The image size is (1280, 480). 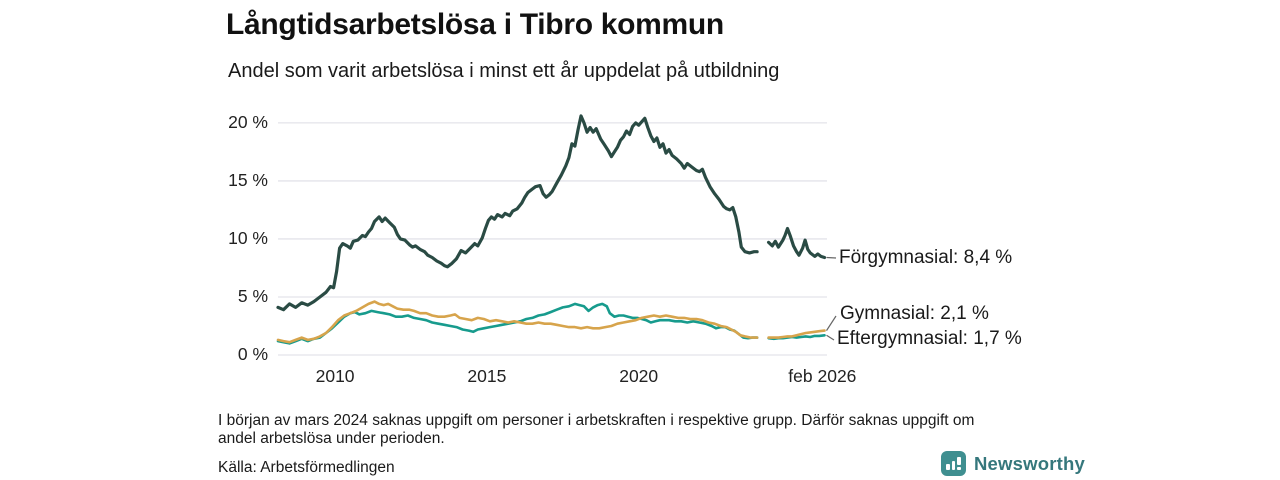 What do you see at coordinates (252, 354) in the screenshot?
I see `y-axis-tick-label: 0 %` at bounding box center [252, 354].